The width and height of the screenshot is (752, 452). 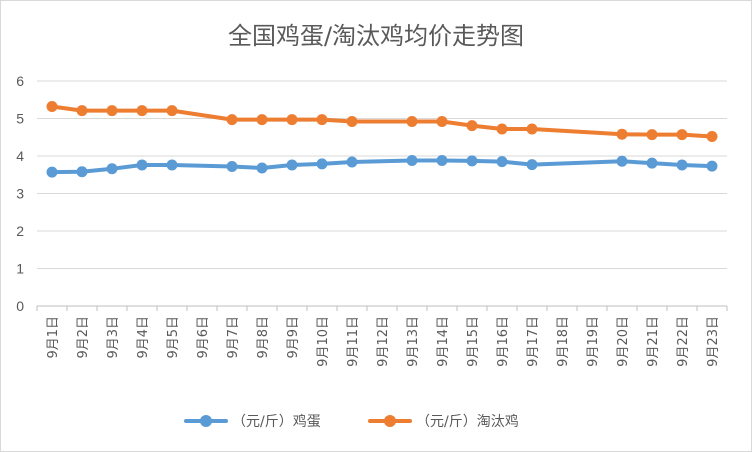 I want to click on y-tick-label: 4, so click(x=20, y=156).